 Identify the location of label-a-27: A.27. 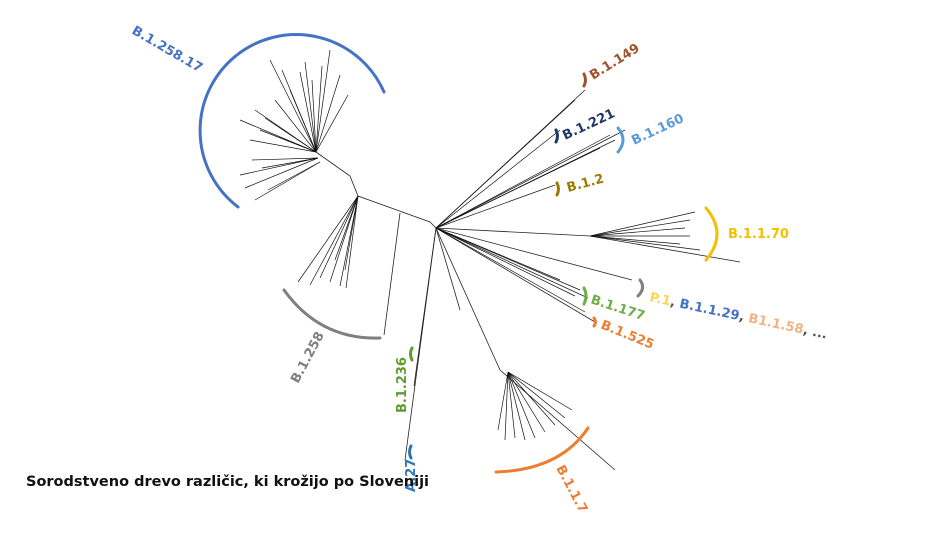
(411, 475).